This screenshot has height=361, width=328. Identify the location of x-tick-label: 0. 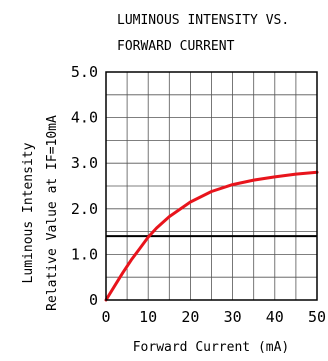
(105, 317).